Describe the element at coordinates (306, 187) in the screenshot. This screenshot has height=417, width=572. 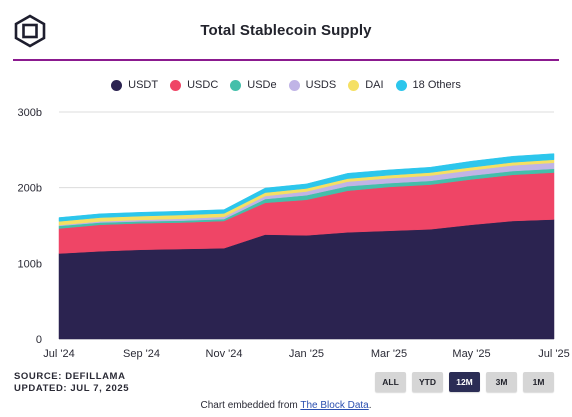
I see `area-series-18-others` at that location.